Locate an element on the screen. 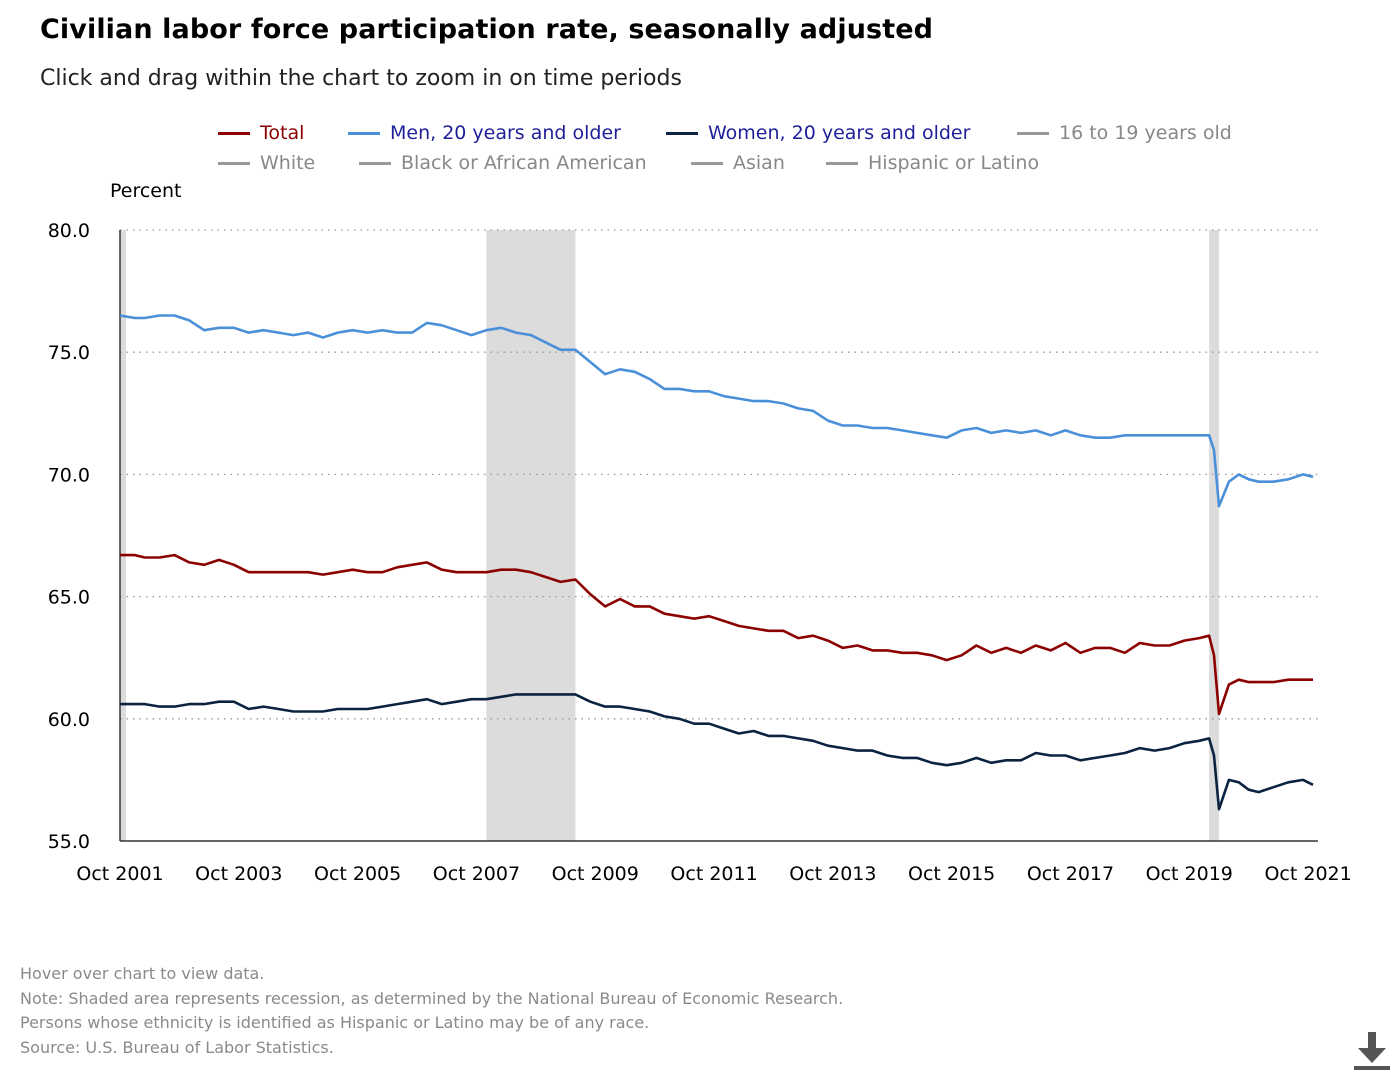 The height and width of the screenshot is (1080, 1400). legend-item-total: Total is located at coordinates (261, 133).